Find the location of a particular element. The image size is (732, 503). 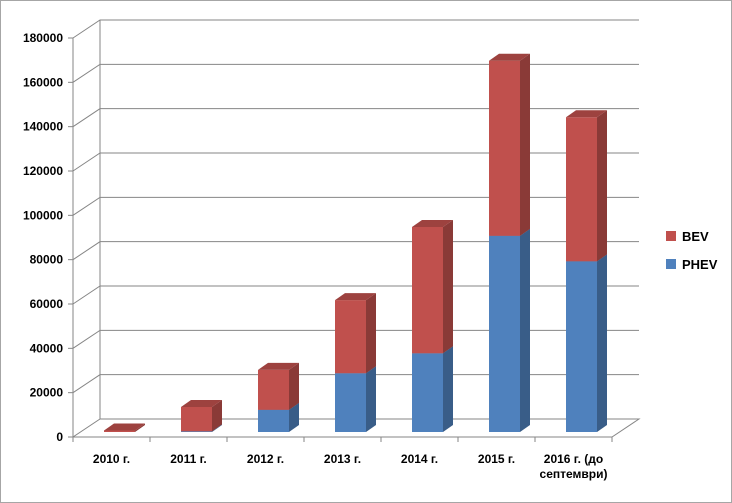

y-tick-label: 20000 is located at coordinates (47, 393).